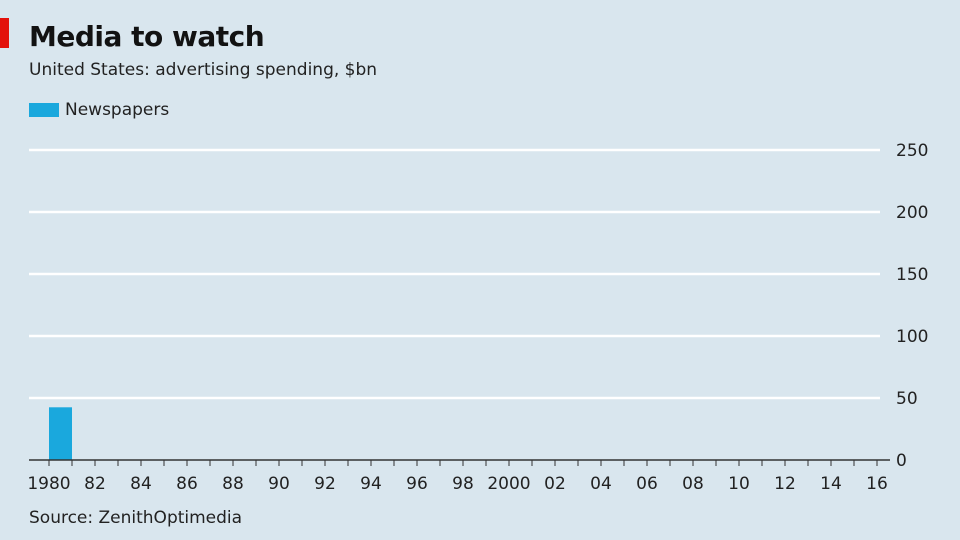 This screenshot has height=540, width=960. What do you see at coordinates (912, 151) in the screenshot?
I see `y-tick-label-250: 250` at bounding box center [912, 151].